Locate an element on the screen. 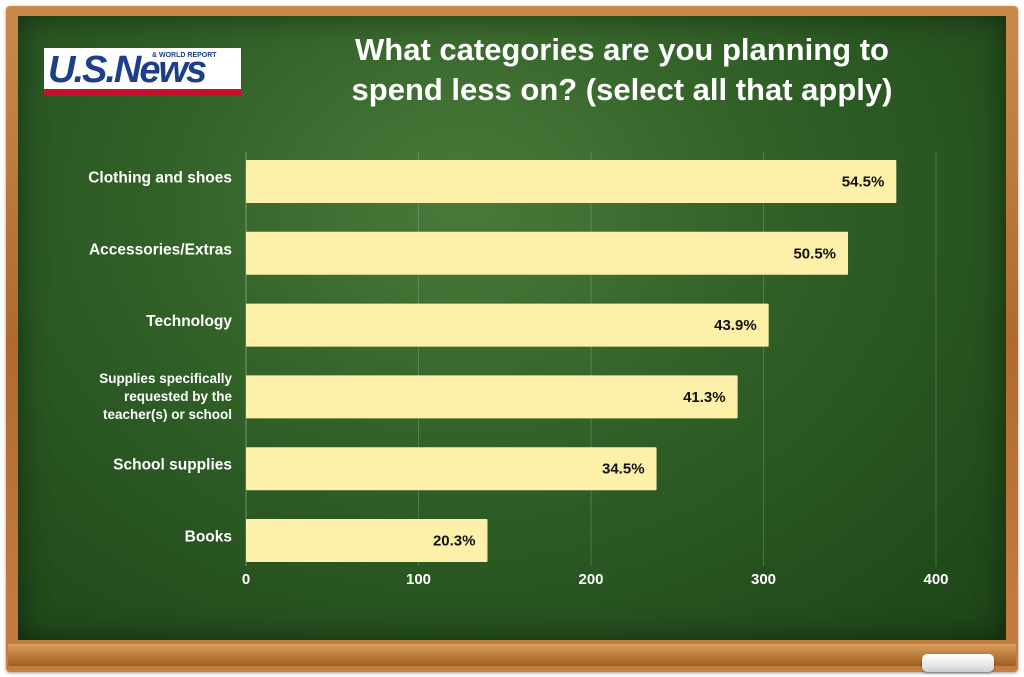  category-label-4: School supplies is located at coordinates (172, 465).